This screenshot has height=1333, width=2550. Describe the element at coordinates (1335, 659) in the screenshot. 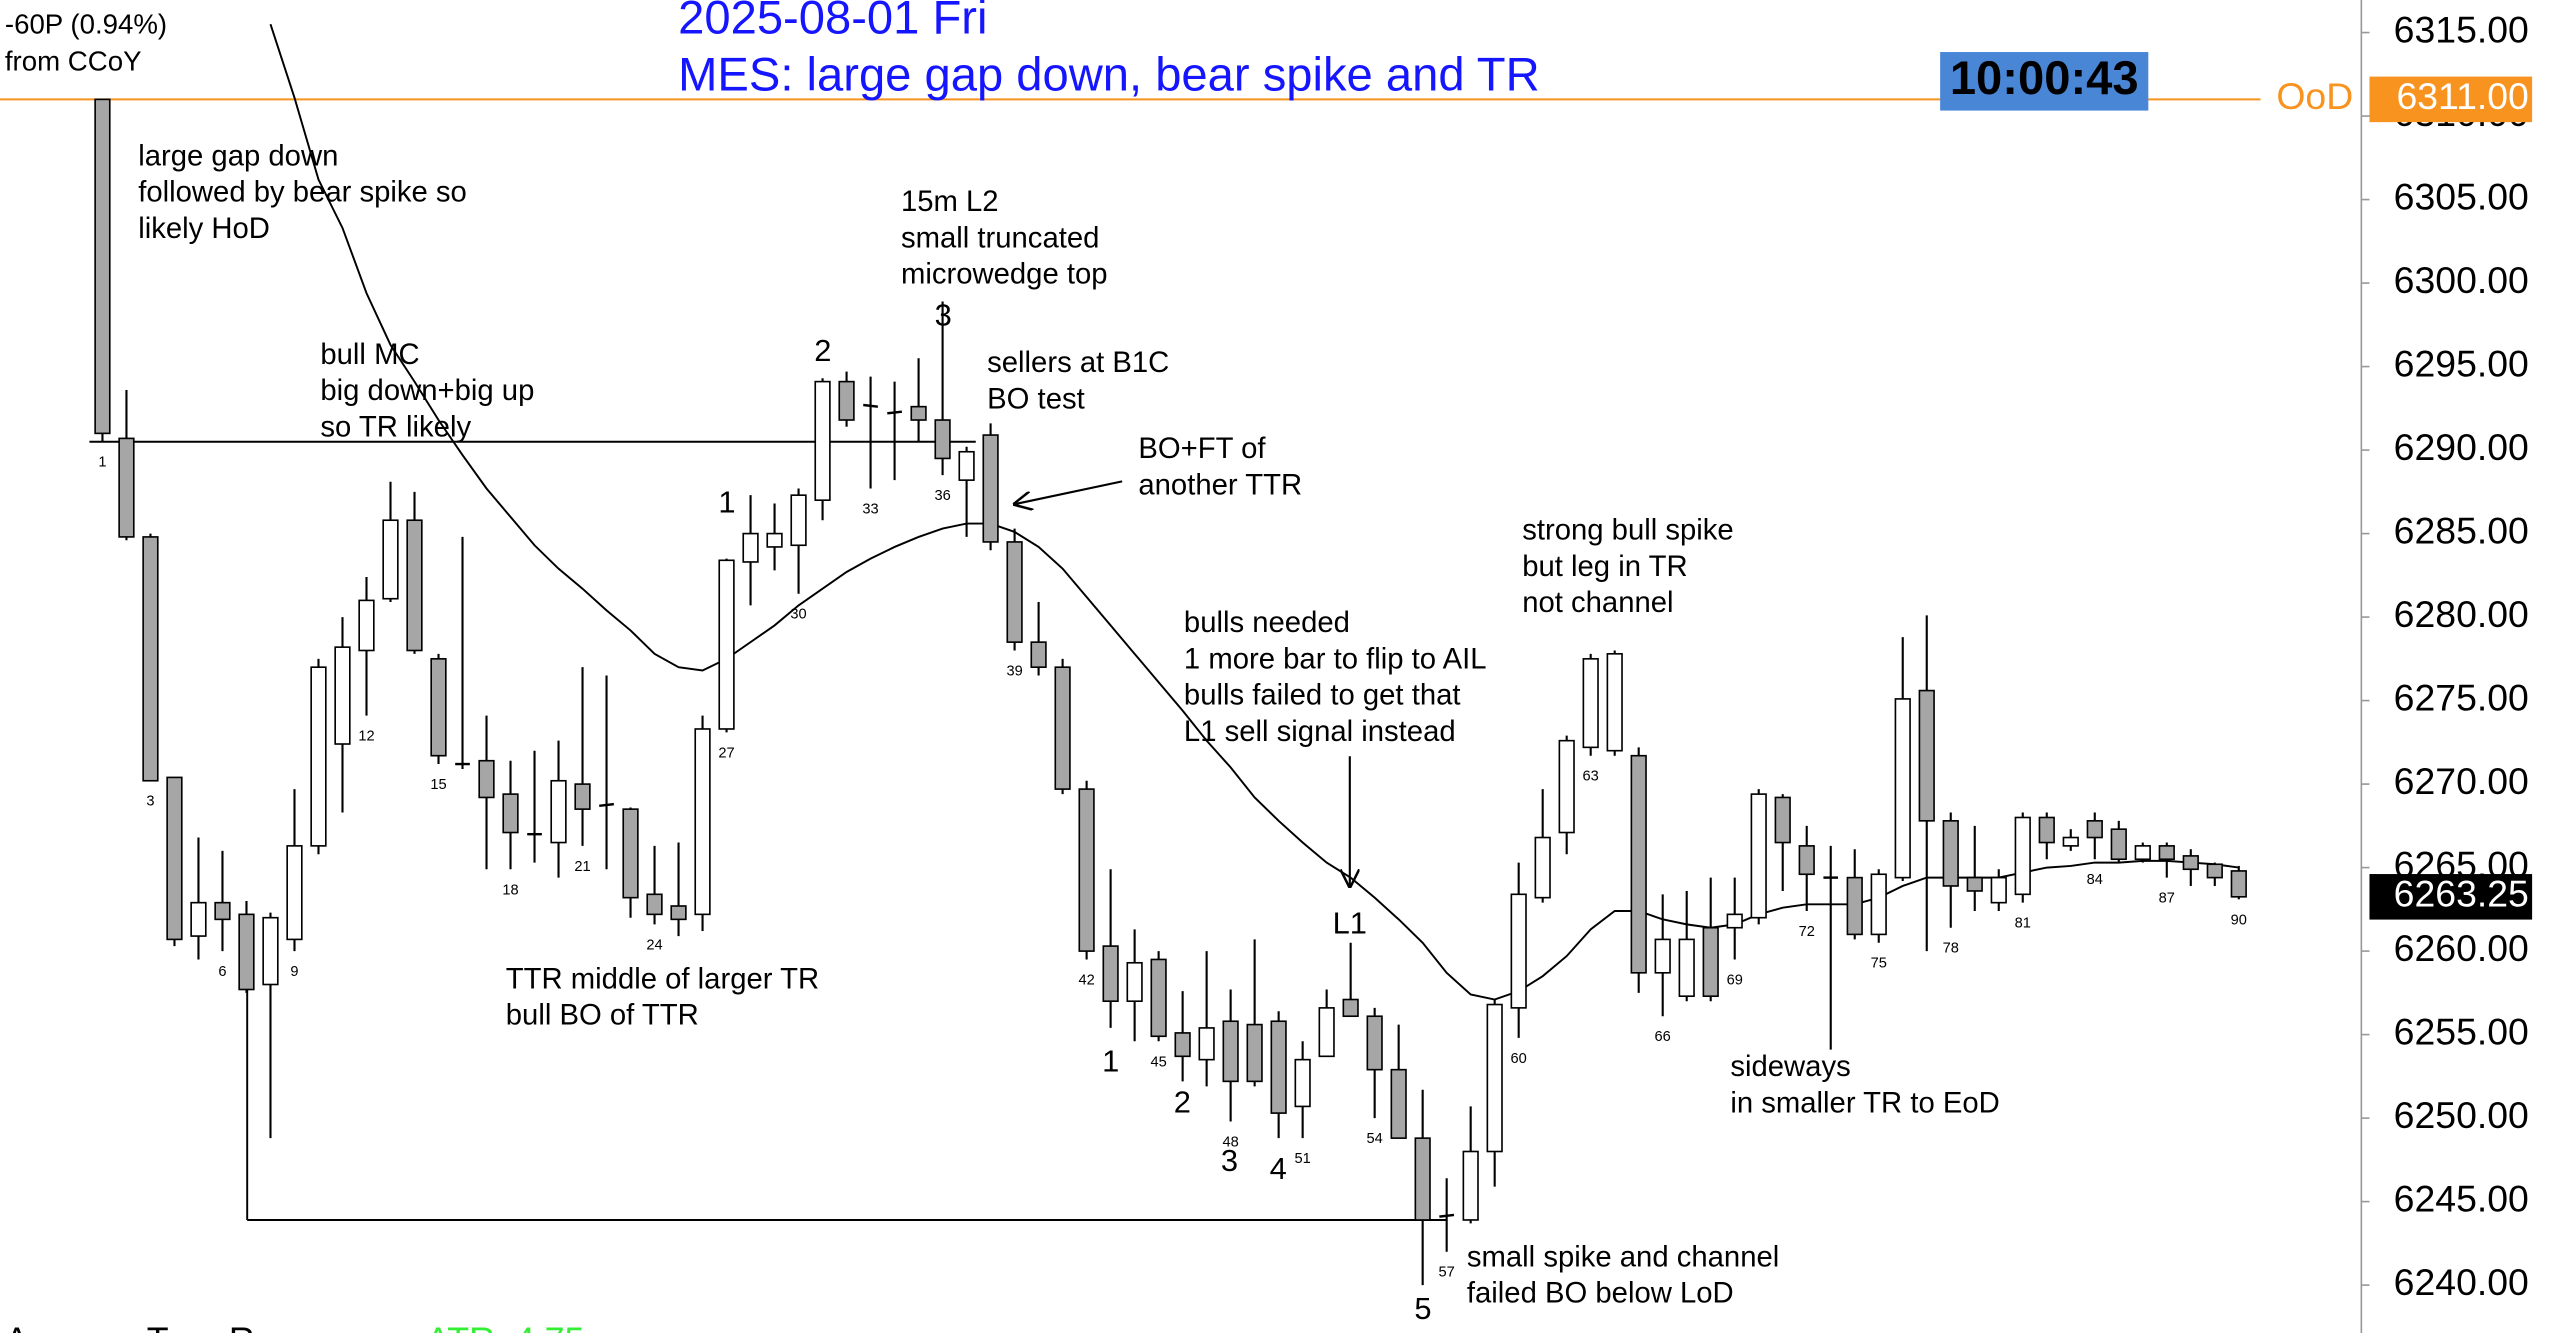

I see `annotation: 1 more bar to flip to AIL` at that location.